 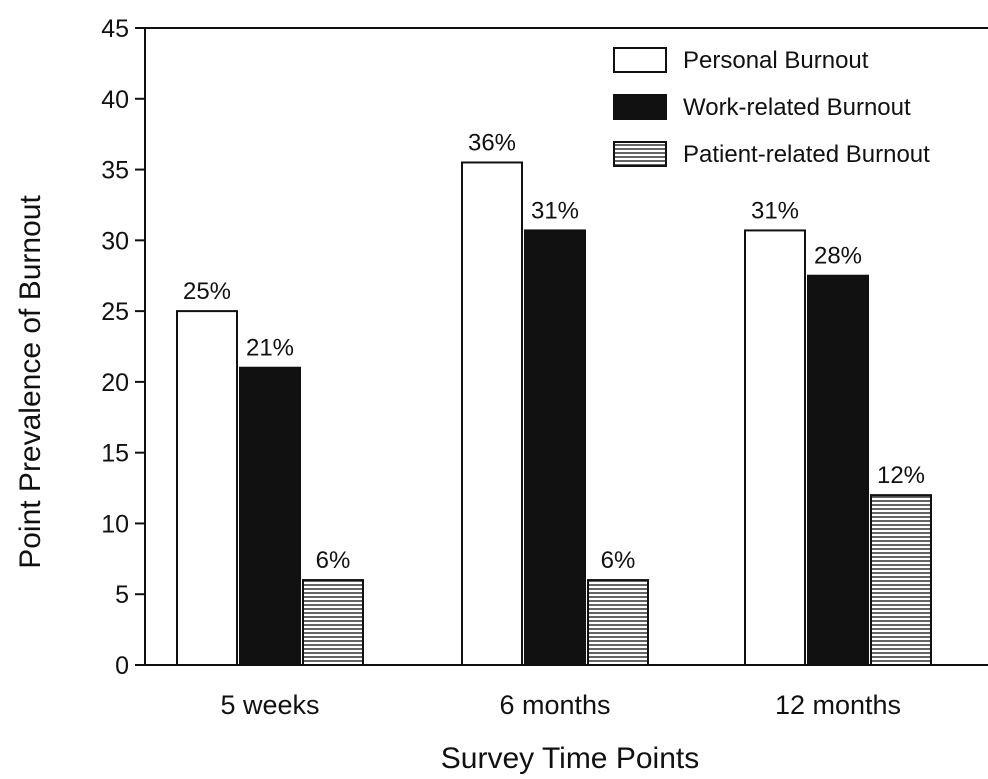 What do you see at coordinates (30, 382) in the screenshot?
I see `y-axis-label: Point Prevalence of Burnout` at bounding box center [30, 382].